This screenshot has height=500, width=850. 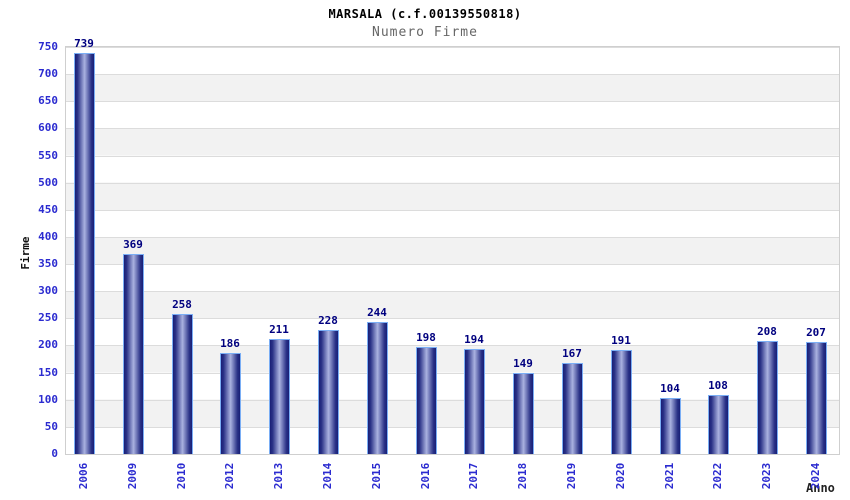 What do you see at coordinates (718, 424) in the screenshot?
I see `bar-2022` at bounding box center [718, 424].